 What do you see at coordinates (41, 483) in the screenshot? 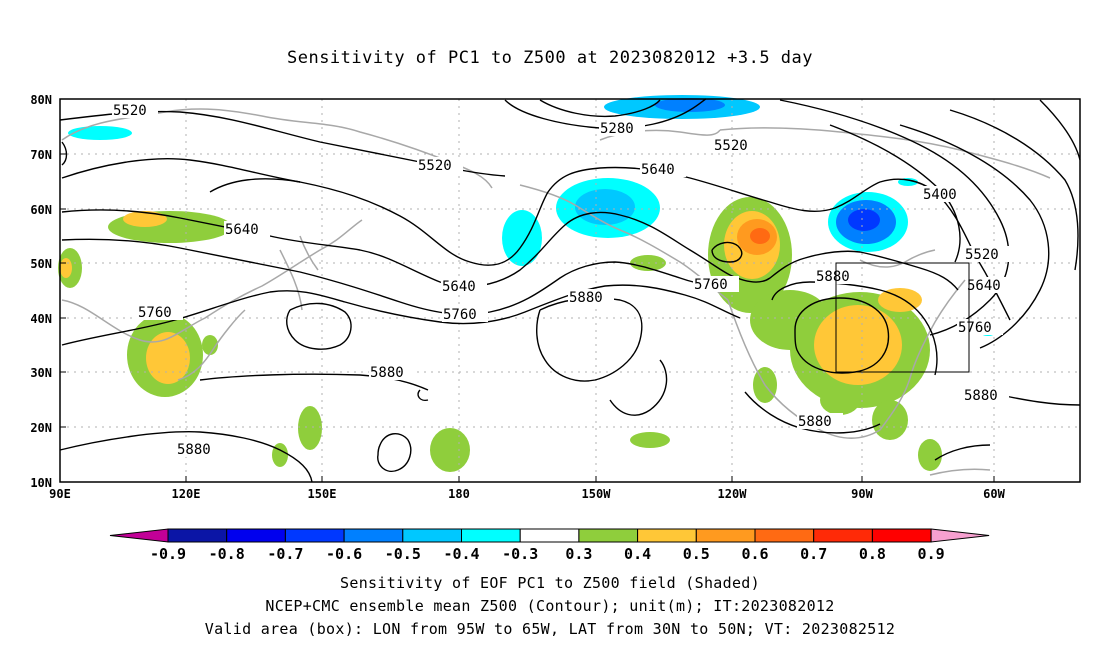
I see `lat-label: 10N` at bounding box center [41, 483].